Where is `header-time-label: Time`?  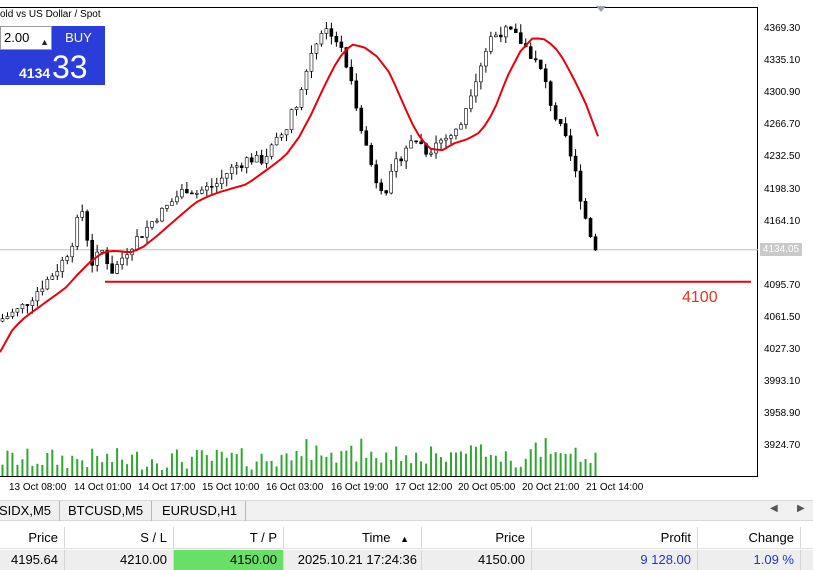
header-time-label: Time is located at coordinates (376, 537).